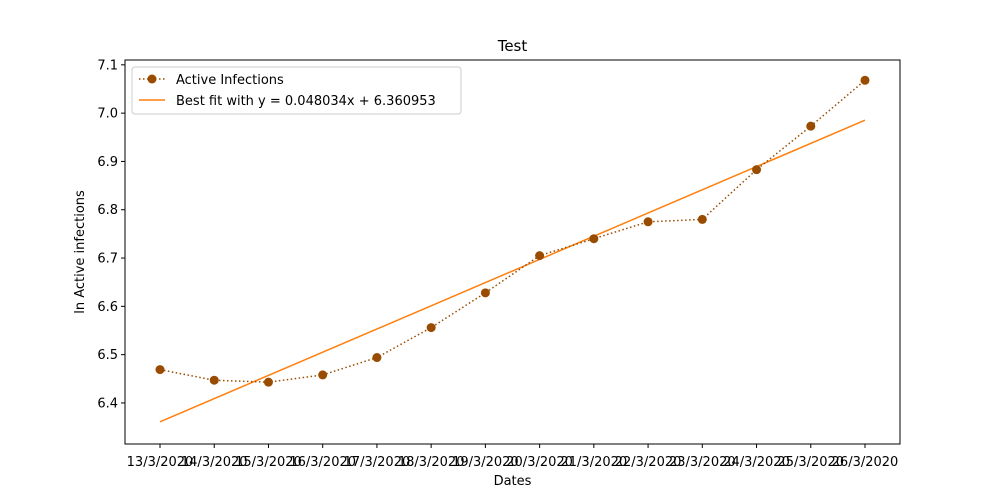 The image size is (1000, 500). Describe the element at coordinates (107, 403) in the screenshot. I see `y-tick-label: 6.4` at that location.